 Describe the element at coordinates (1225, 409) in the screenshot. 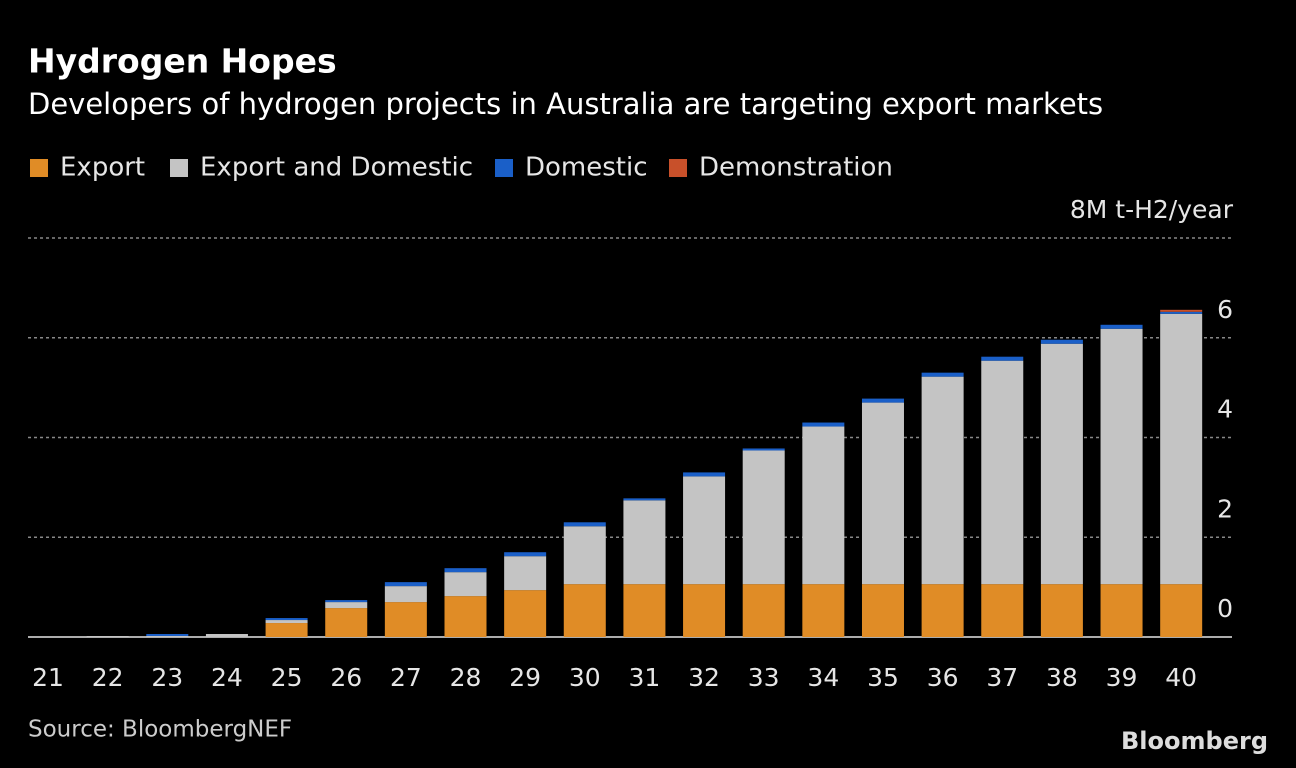

I see `y-tick-label: 4` at that location.